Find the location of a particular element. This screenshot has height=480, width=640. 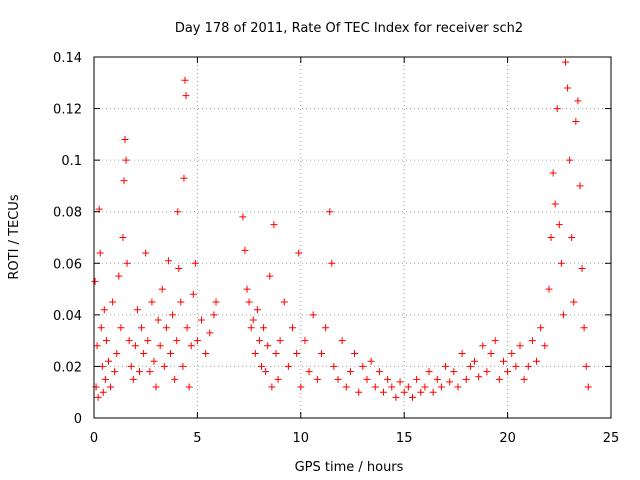

y-tick-label: 0.06 is located at coordinates (67, 264).